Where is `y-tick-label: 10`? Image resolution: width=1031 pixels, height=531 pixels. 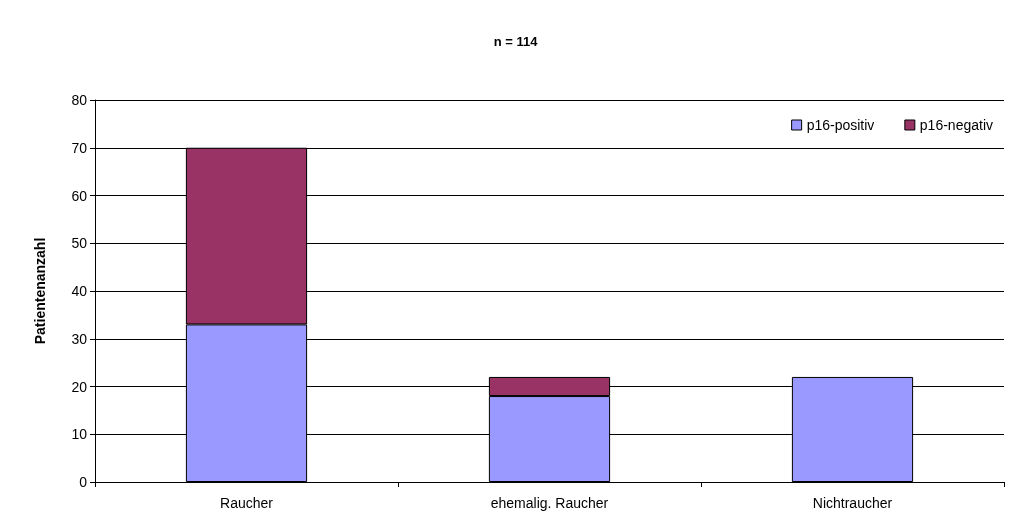 y-tick-label: 10 is located at coordinates (79, 434).